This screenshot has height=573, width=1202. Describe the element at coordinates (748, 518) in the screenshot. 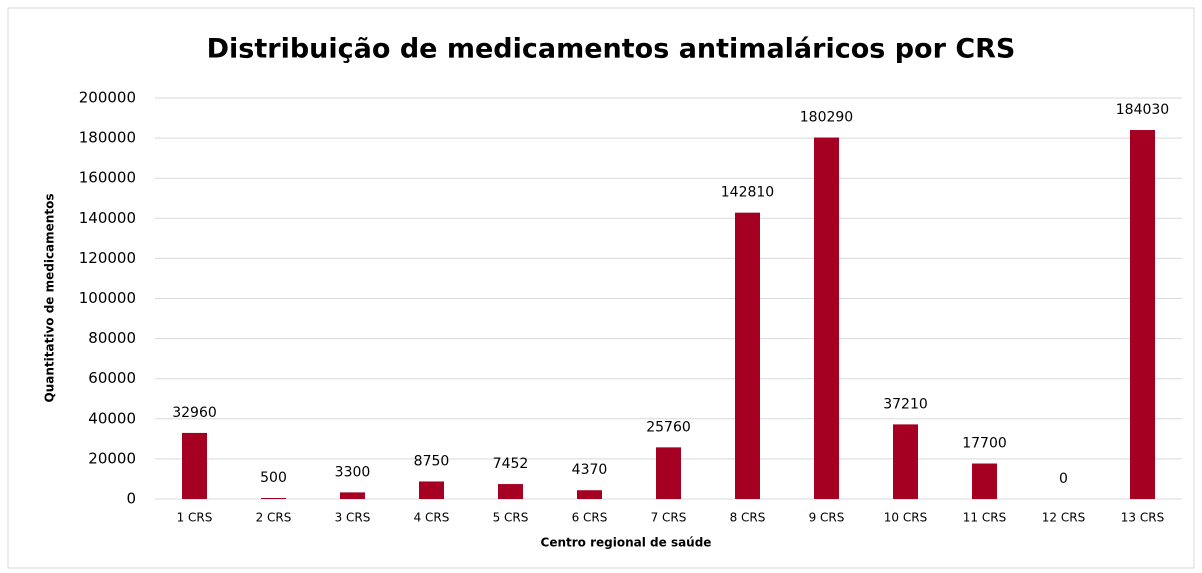

I see `x-tick-label: 8 CRS` at that location.